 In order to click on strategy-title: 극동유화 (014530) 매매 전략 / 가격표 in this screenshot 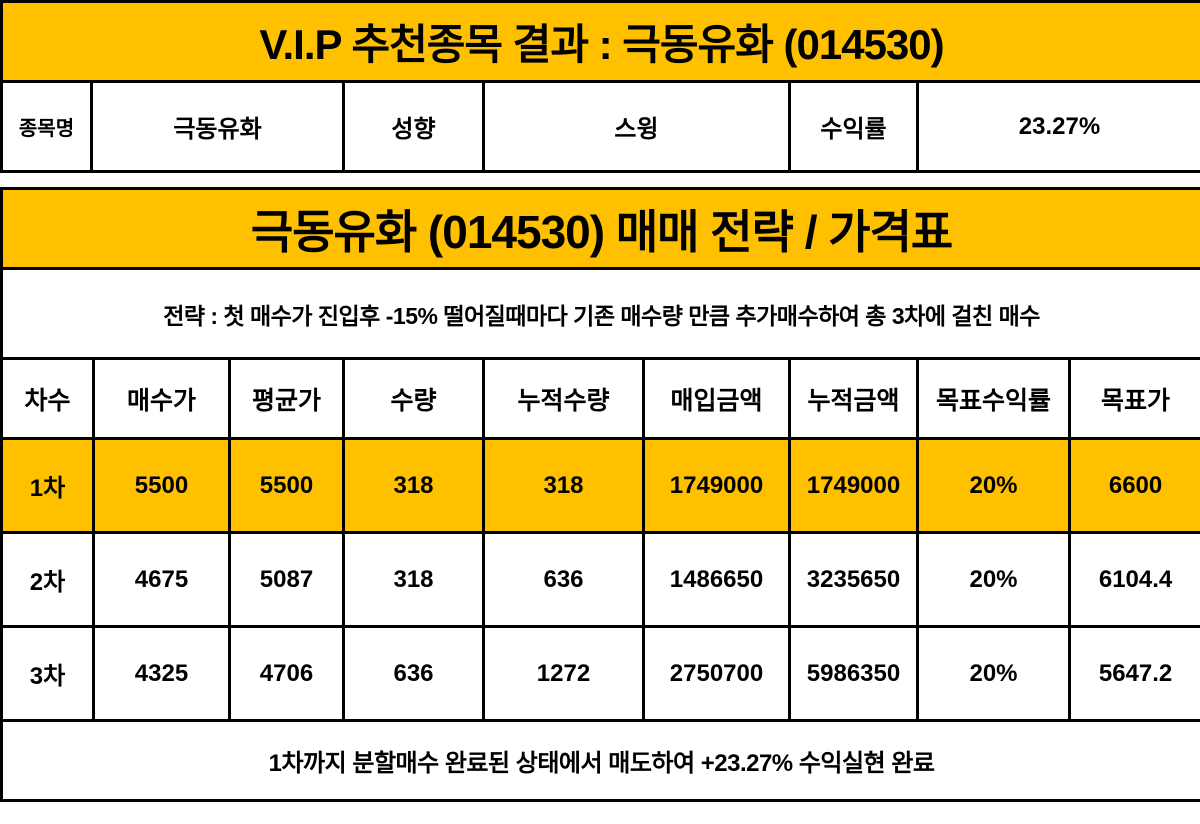, I will do `click(600, 228)`.